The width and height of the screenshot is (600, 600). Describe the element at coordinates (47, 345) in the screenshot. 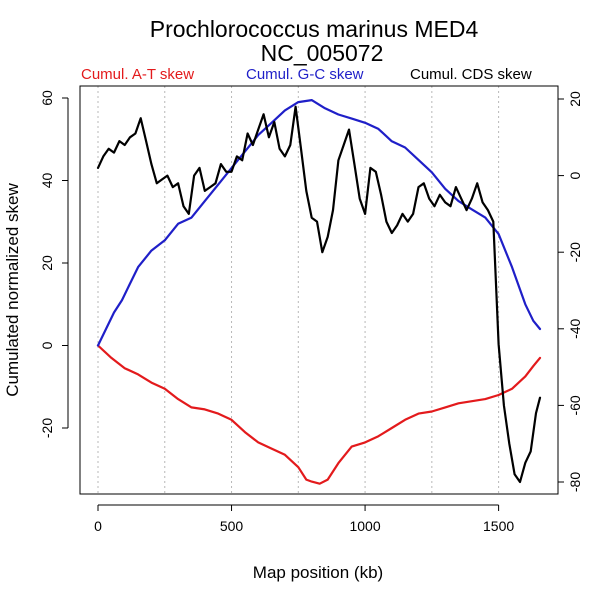

I see `y-left-tick-label: 0` at that location.